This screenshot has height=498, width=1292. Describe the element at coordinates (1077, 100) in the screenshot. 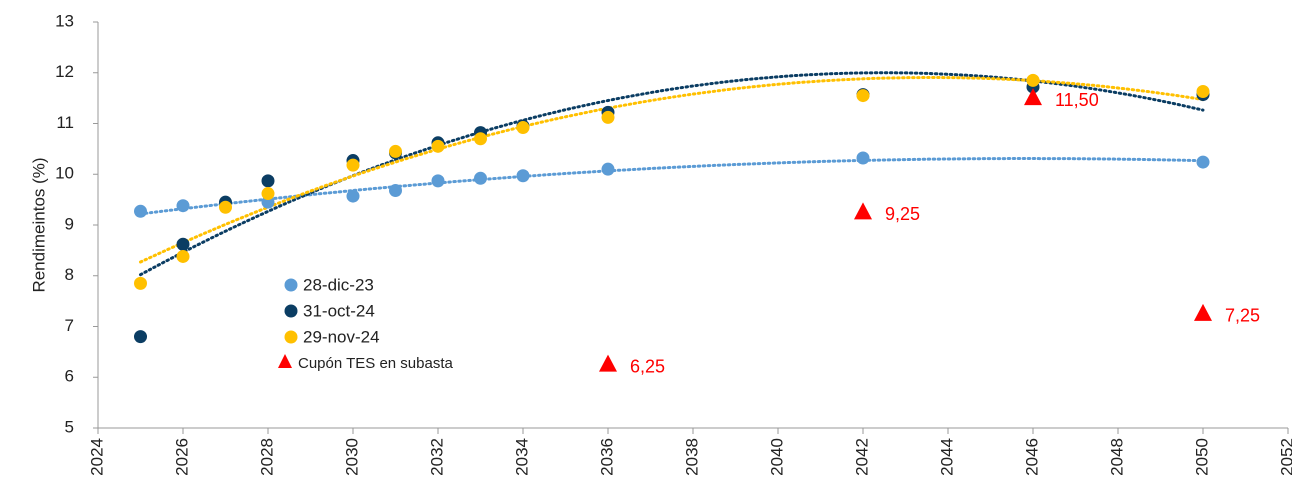

I see `data-label: 11,50` at that location.